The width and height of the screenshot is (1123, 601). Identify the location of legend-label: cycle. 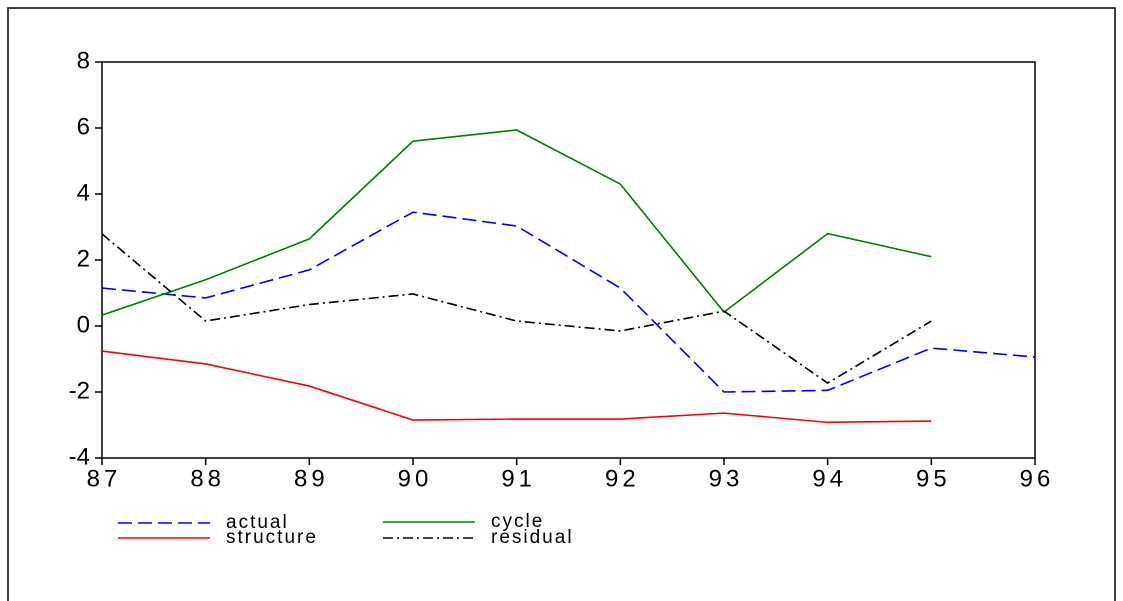
(517, 521).